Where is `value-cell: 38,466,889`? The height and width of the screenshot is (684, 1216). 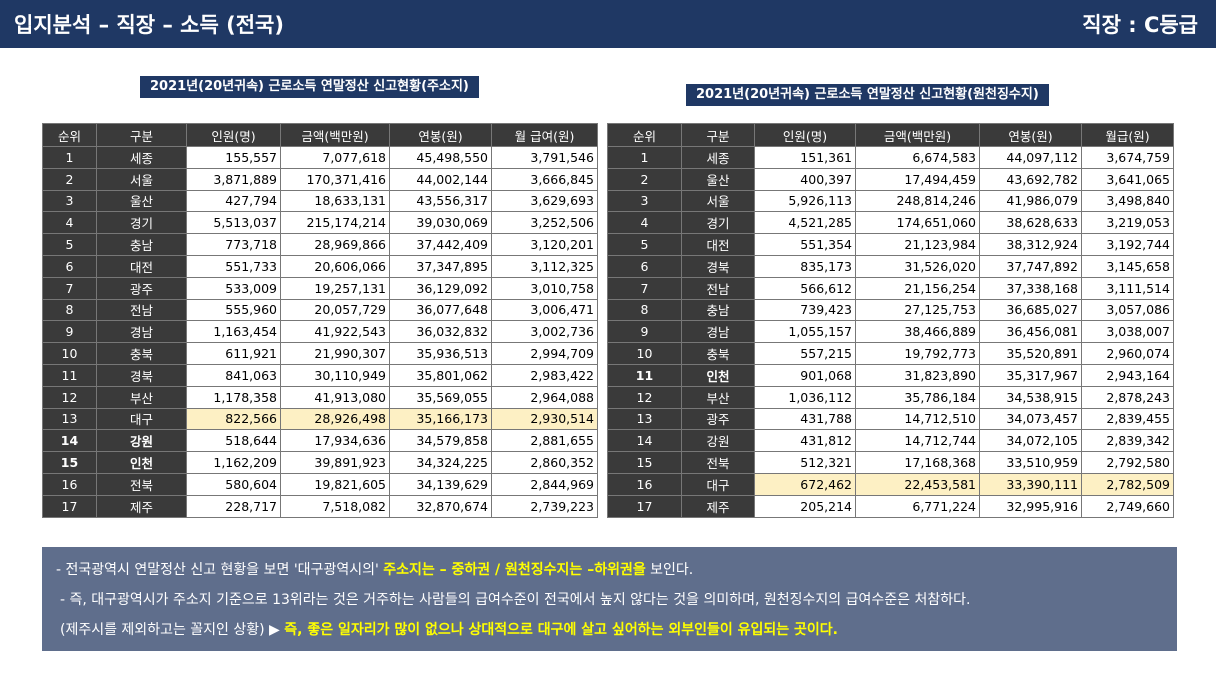 value-cell: 38,466,889 is located at coordinates (917, 332).